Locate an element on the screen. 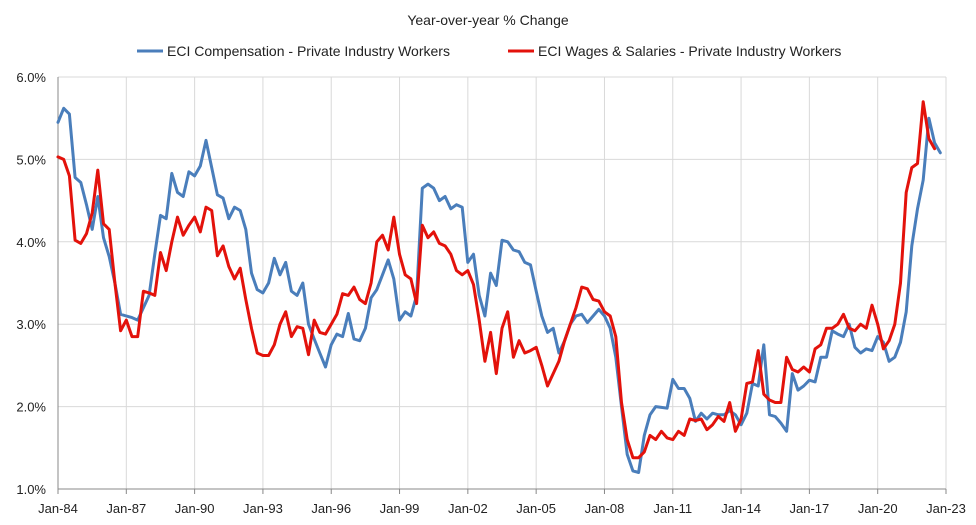  x-tick-label: Jan-02 is located at coordinates (468, 508).